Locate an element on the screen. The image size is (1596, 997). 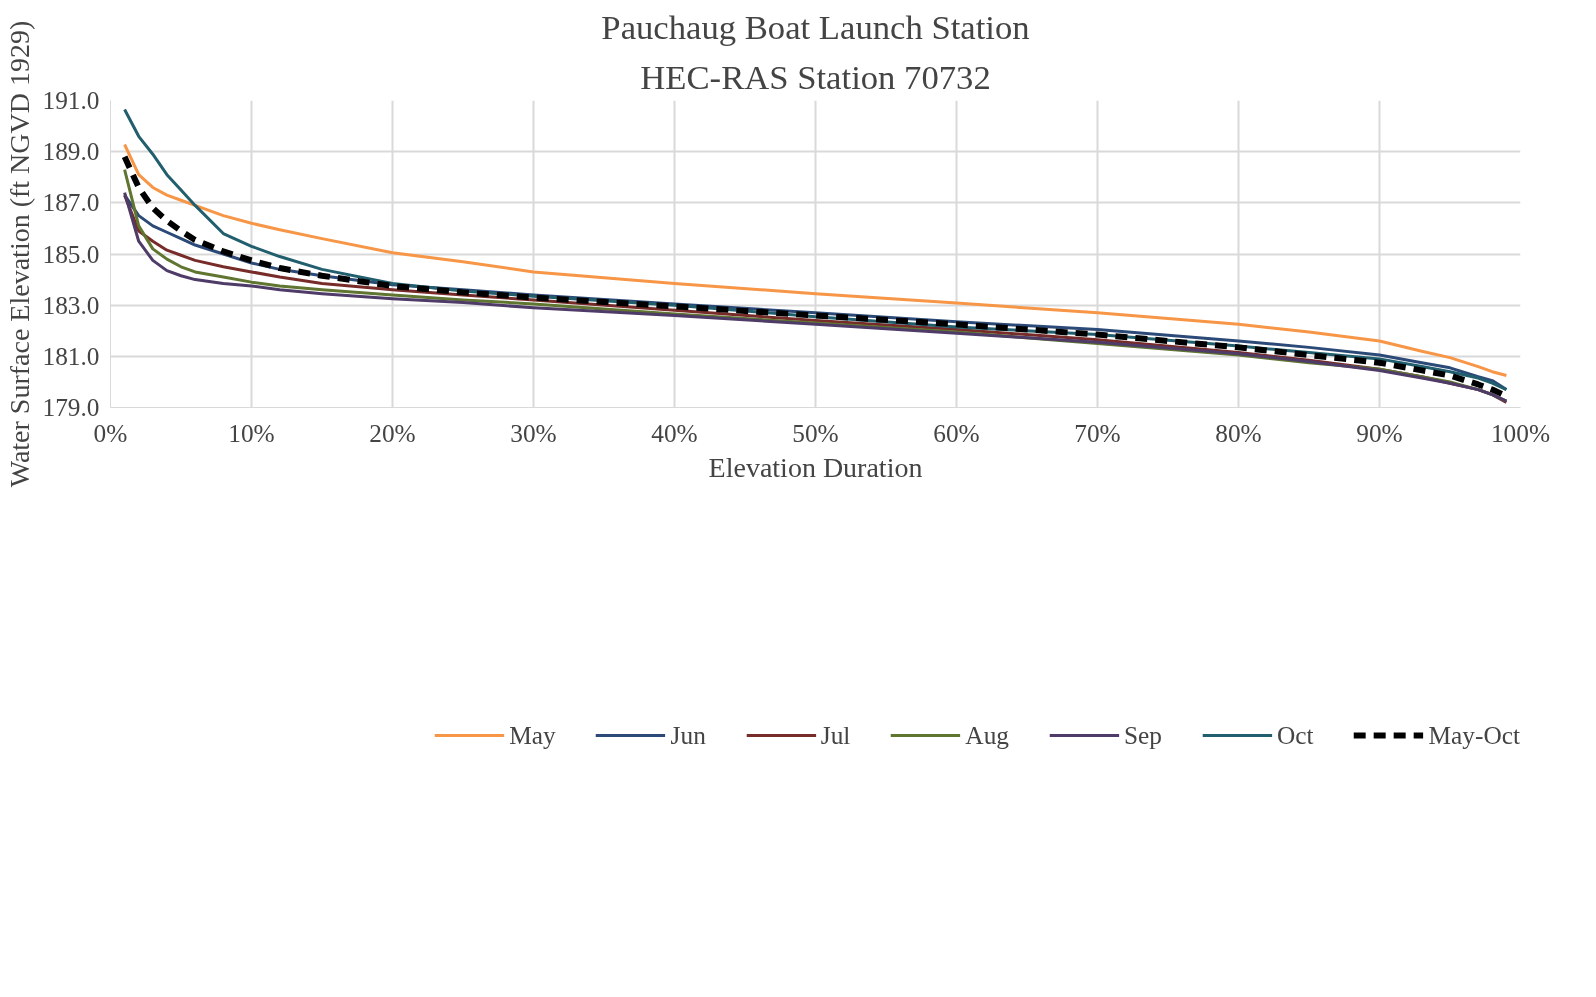
x-tick-label: 70% is located at coordinates (1097, 432).